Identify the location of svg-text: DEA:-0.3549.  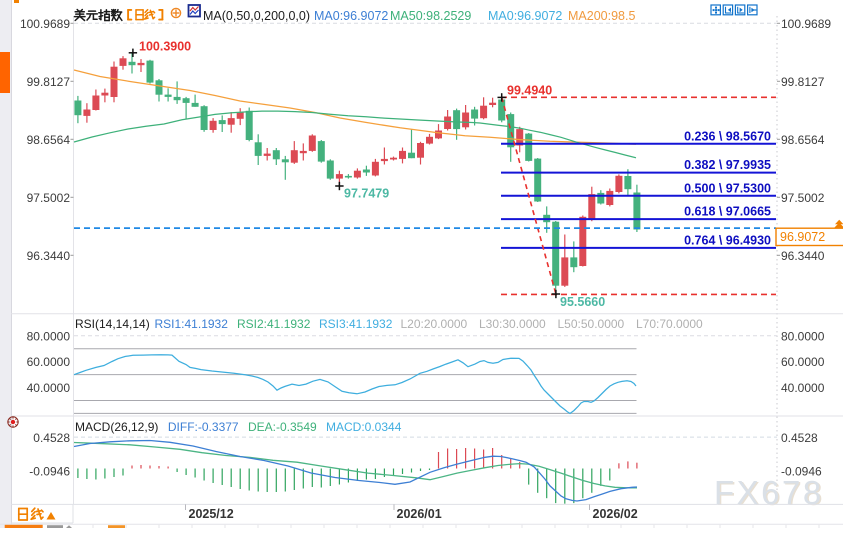
(282, 427).